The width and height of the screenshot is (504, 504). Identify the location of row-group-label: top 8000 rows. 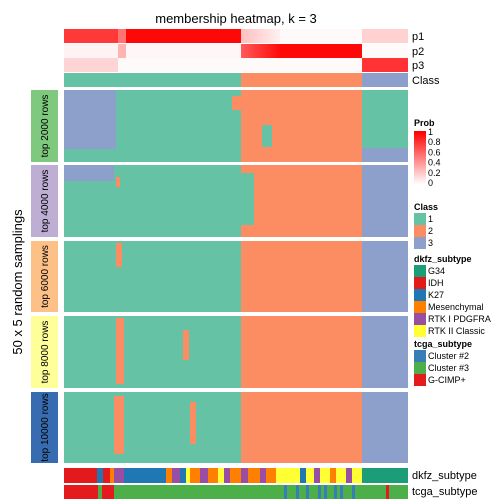
(45, 352).